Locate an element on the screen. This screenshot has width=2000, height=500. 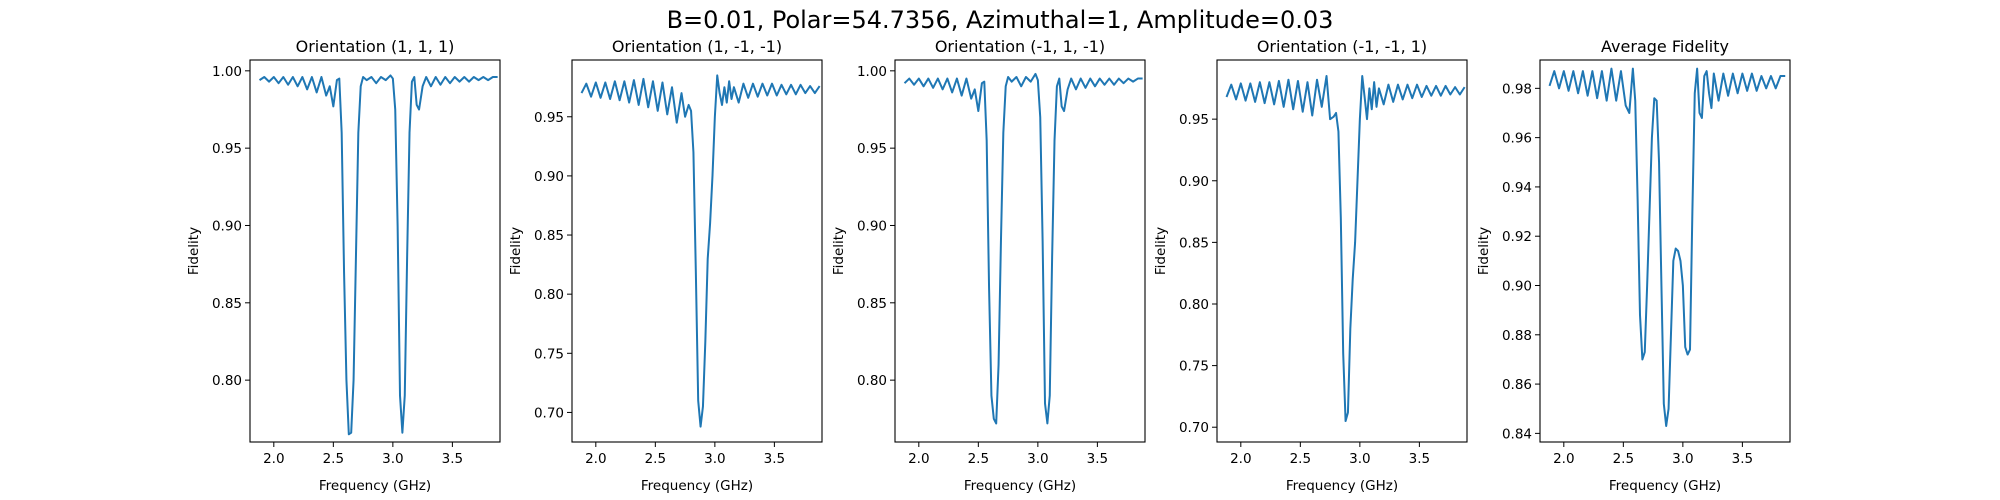
subplot-title: Orientation (-1, -1, 1) is located at coordinates (1342, 46).